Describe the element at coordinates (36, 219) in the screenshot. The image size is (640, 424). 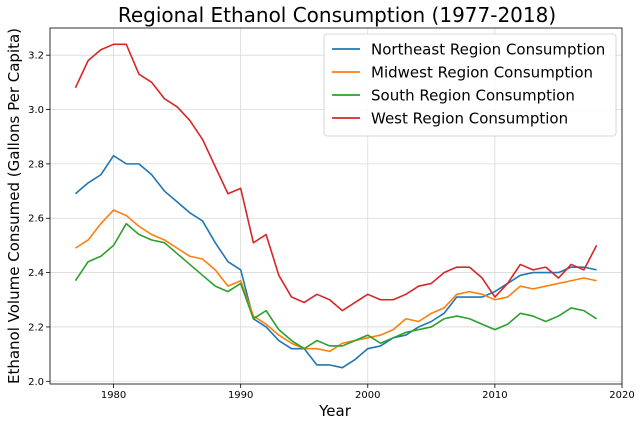
I see `y-tick-label: 2.6` at that location.